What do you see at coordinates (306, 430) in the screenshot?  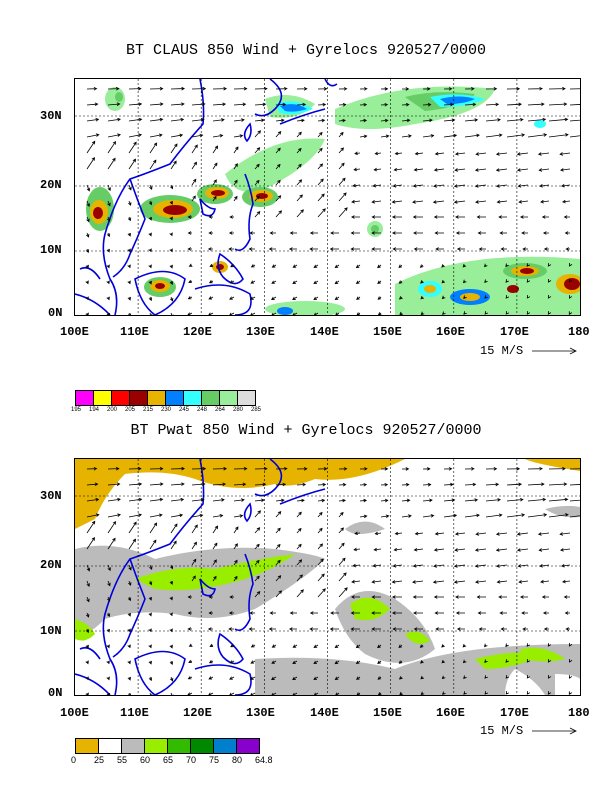 I see `bottom-panel-title: BT Pwat 850 Wind + Gyrelocs 920527/0000` at bounding box center [306, 430].